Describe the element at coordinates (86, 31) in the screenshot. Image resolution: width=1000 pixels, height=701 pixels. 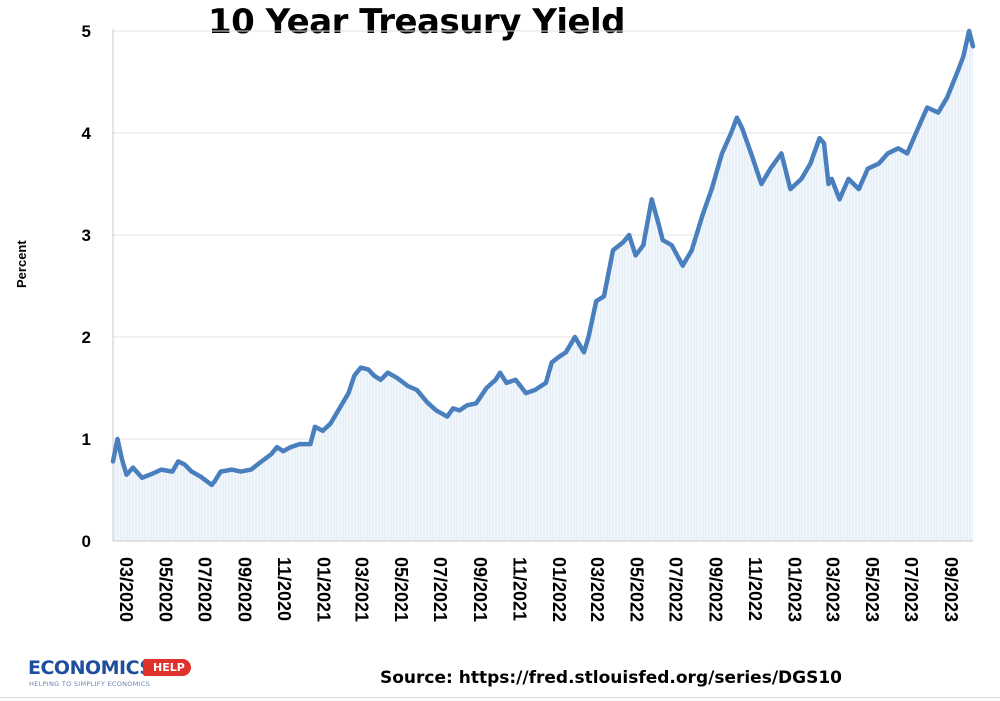
I see `y-tick-label: 5` at that location.